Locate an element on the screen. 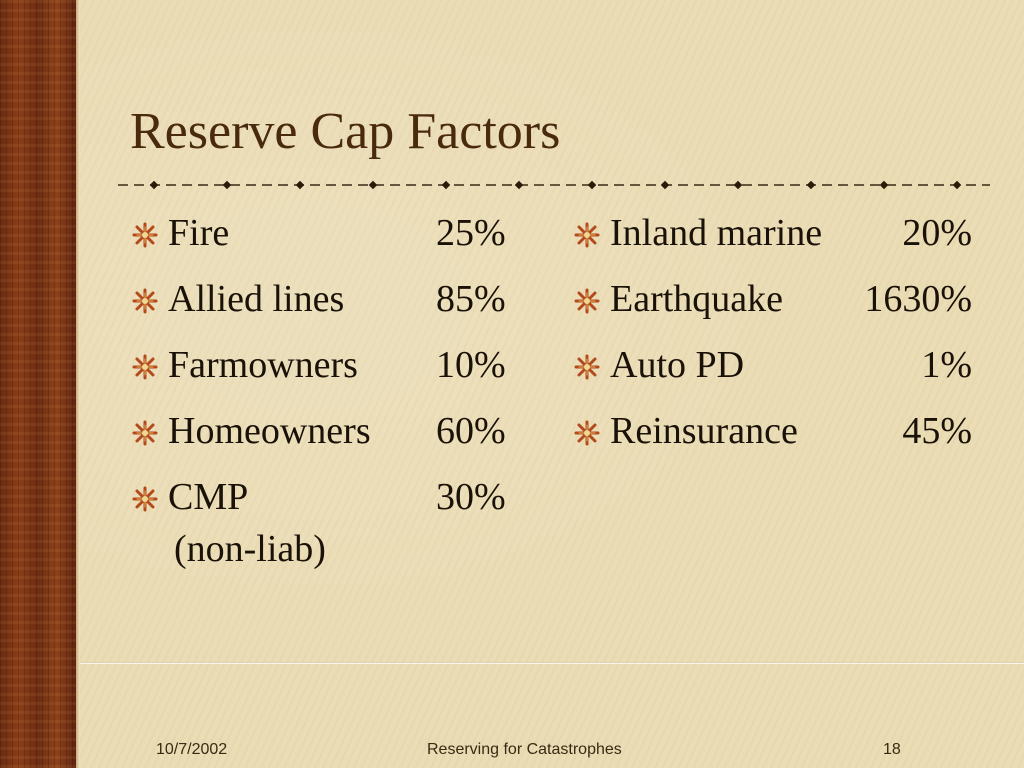  item-label: Auto PD is located at coordinates (677, 365).